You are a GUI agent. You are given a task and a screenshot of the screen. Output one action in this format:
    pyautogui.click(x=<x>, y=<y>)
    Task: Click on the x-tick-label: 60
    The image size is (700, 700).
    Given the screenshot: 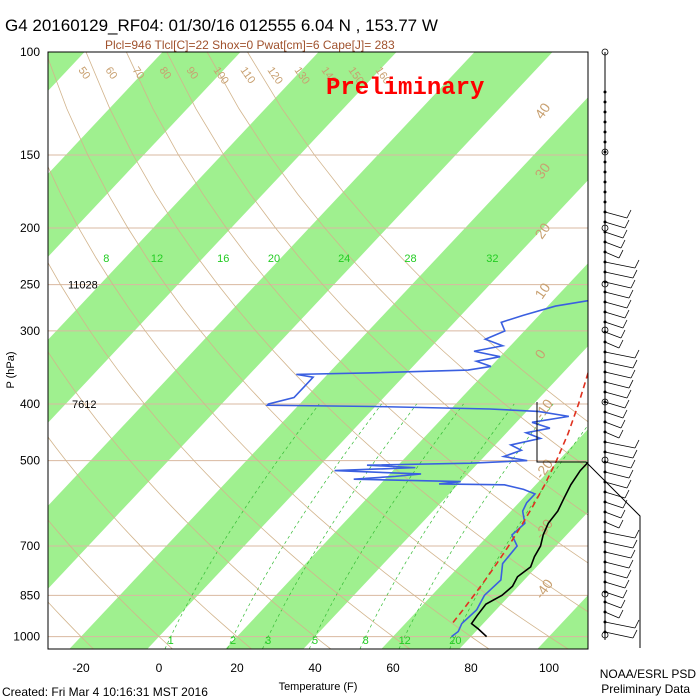 What is the action you would take?
    pyautogui.click(x=393, y=668)
    